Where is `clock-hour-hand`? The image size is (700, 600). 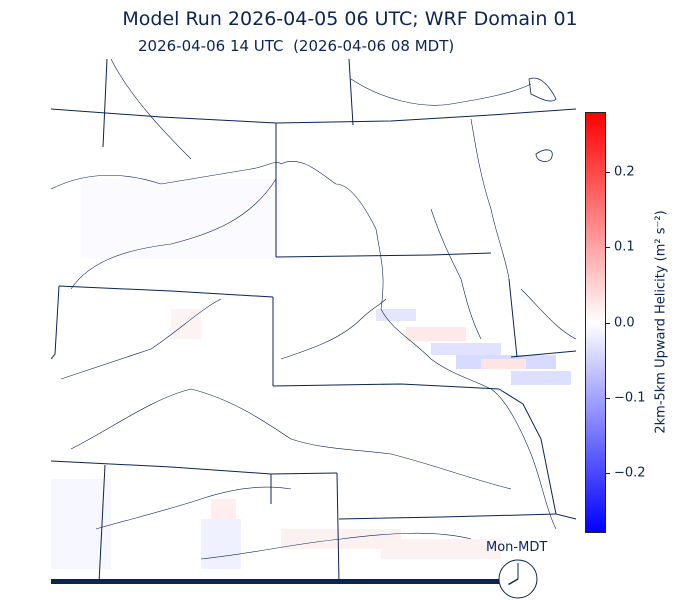 clock-hour-hand is located at coordinates (513, 582).